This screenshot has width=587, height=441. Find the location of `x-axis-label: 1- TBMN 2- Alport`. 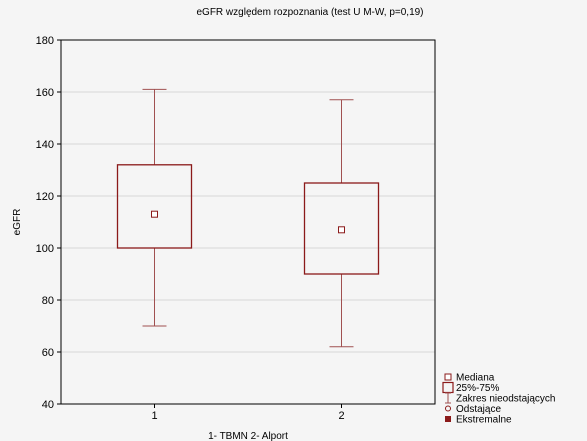

x-axis-label: 1- TBMN 2- Alport is located at coordinates (248, 436).